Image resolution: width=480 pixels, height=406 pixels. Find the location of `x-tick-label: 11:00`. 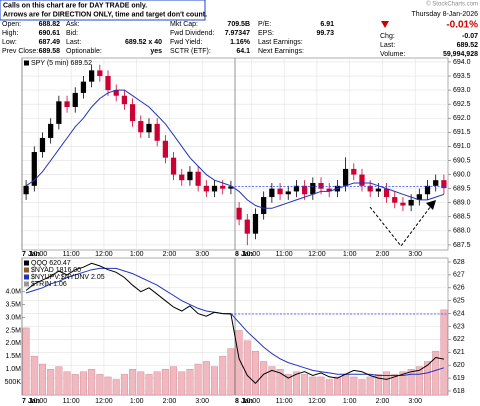

x-tick-label: 11:00 is located at coordinates (71, 401).